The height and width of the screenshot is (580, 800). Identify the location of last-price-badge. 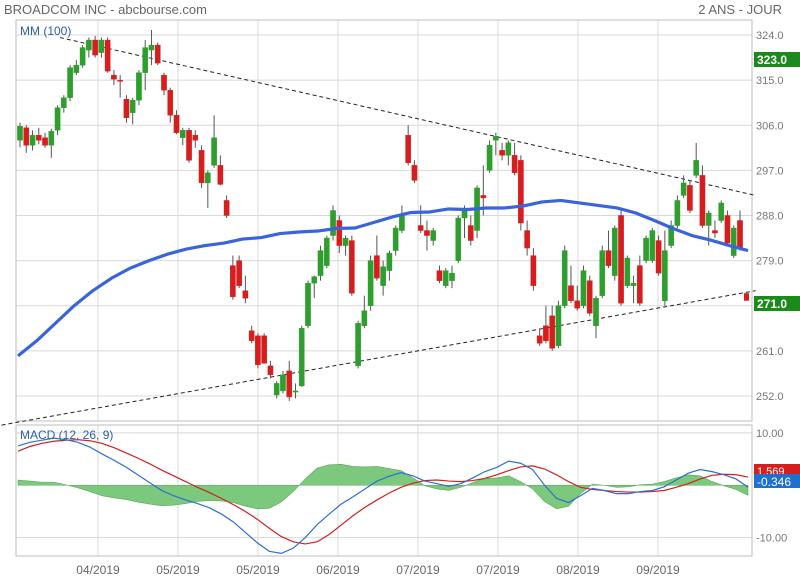
(777, 59).